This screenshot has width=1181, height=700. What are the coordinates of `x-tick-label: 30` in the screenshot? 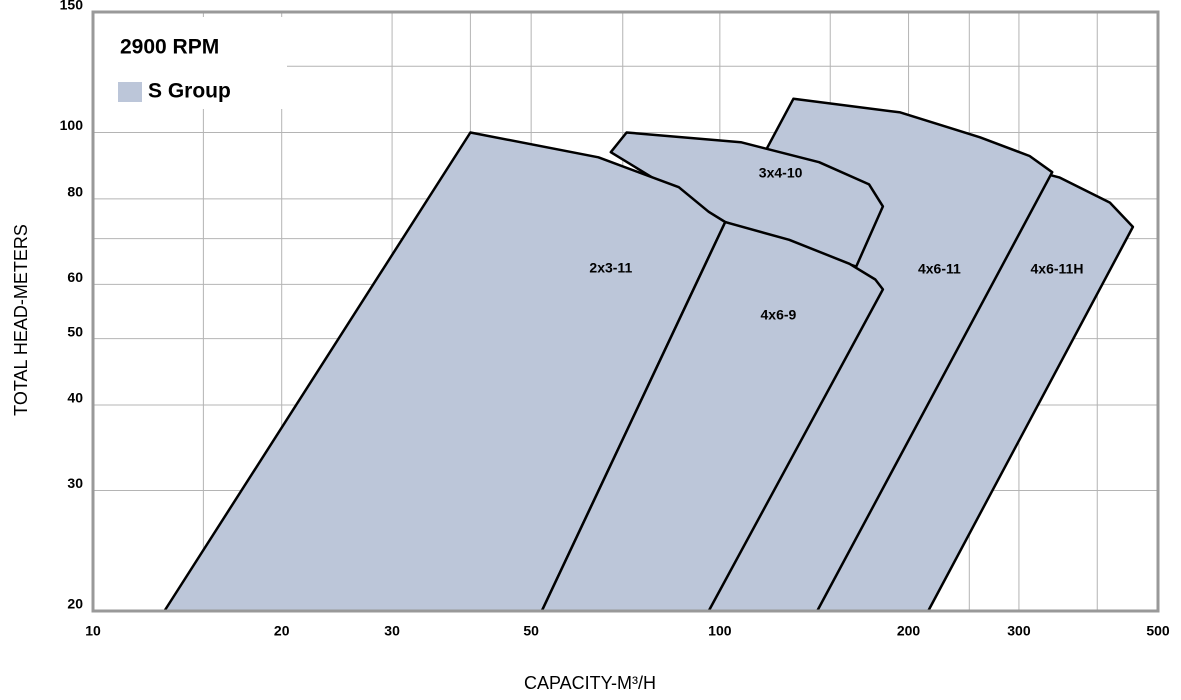 It's located at (392, 631).